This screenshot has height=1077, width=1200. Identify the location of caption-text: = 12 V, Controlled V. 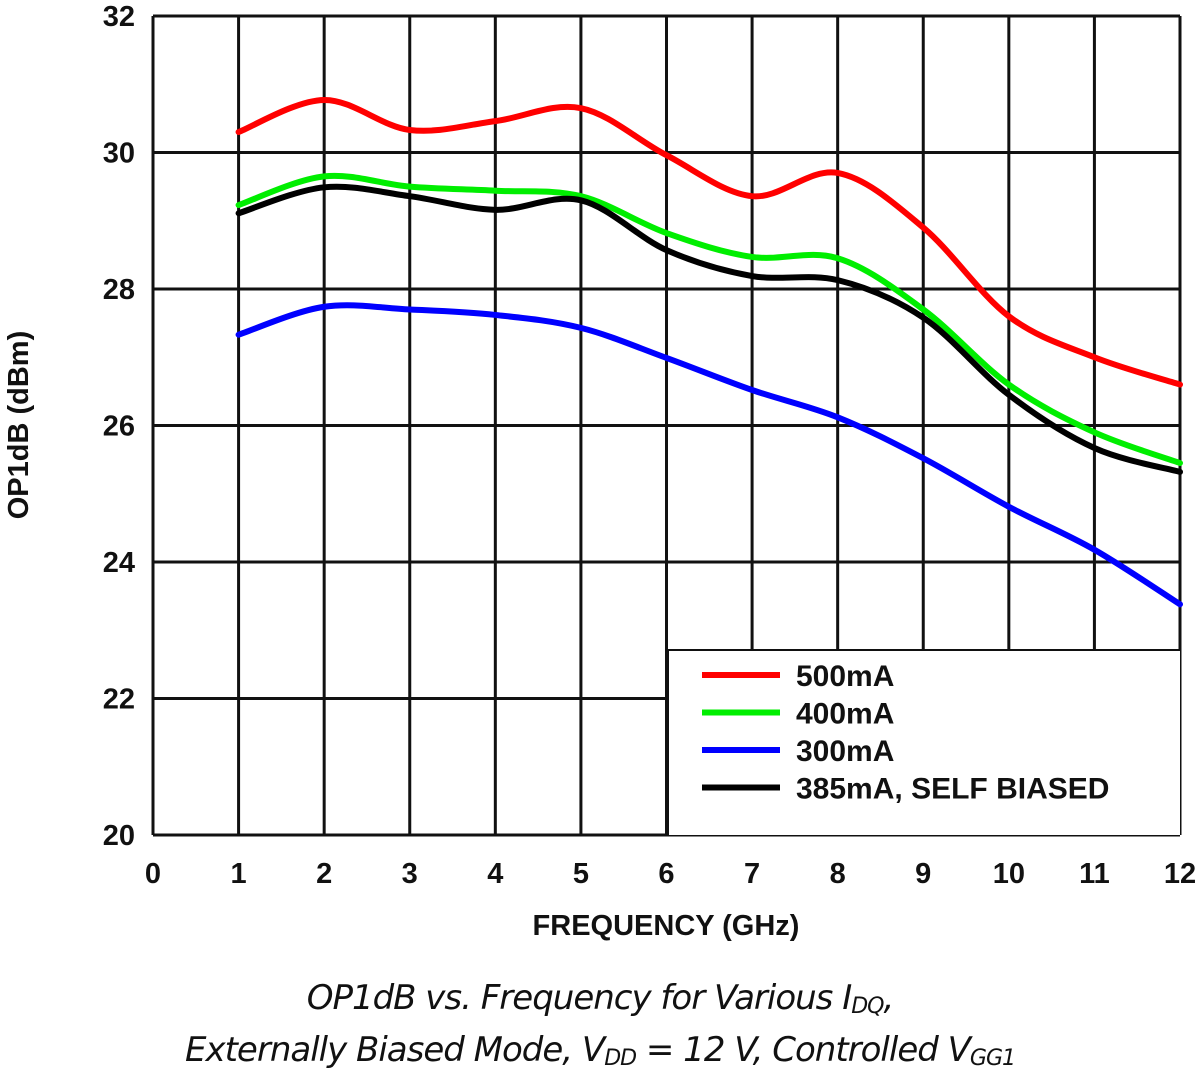
(803, 1050).